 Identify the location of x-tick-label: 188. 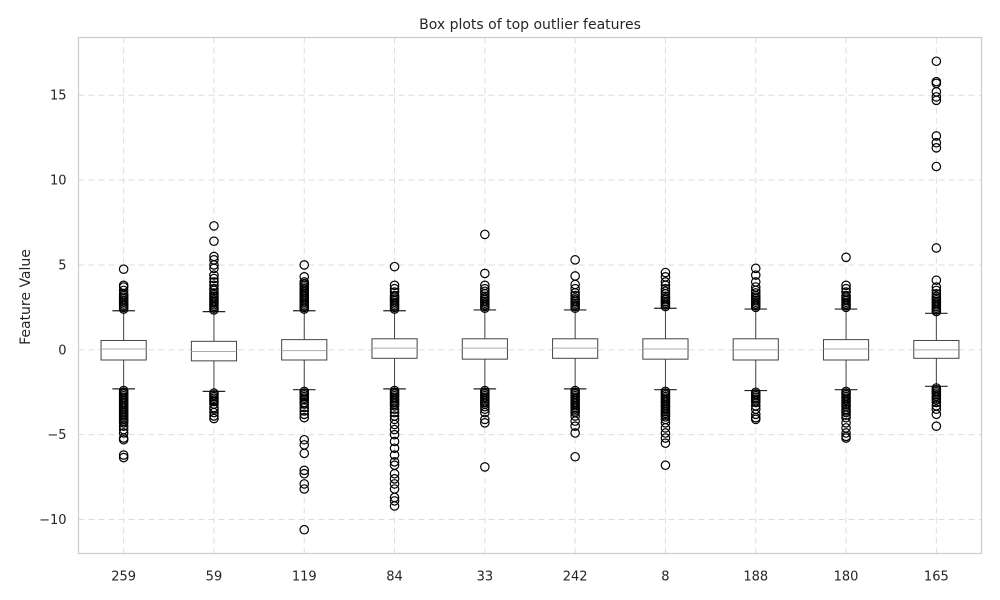
(755, 577).